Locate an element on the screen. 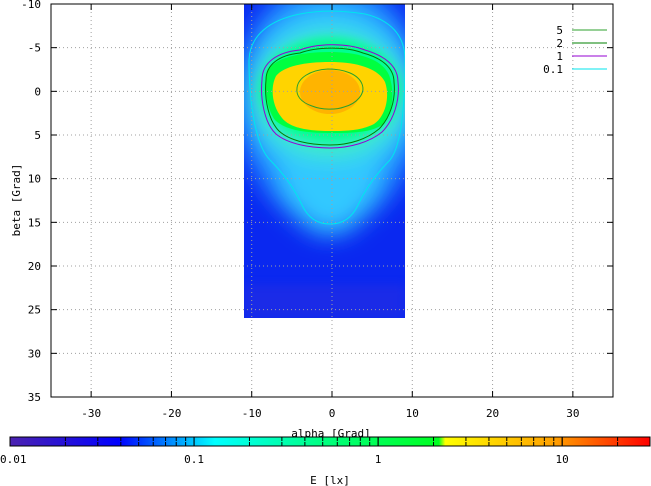  x-tick-label: 0 is located at coordinates (332, 413).